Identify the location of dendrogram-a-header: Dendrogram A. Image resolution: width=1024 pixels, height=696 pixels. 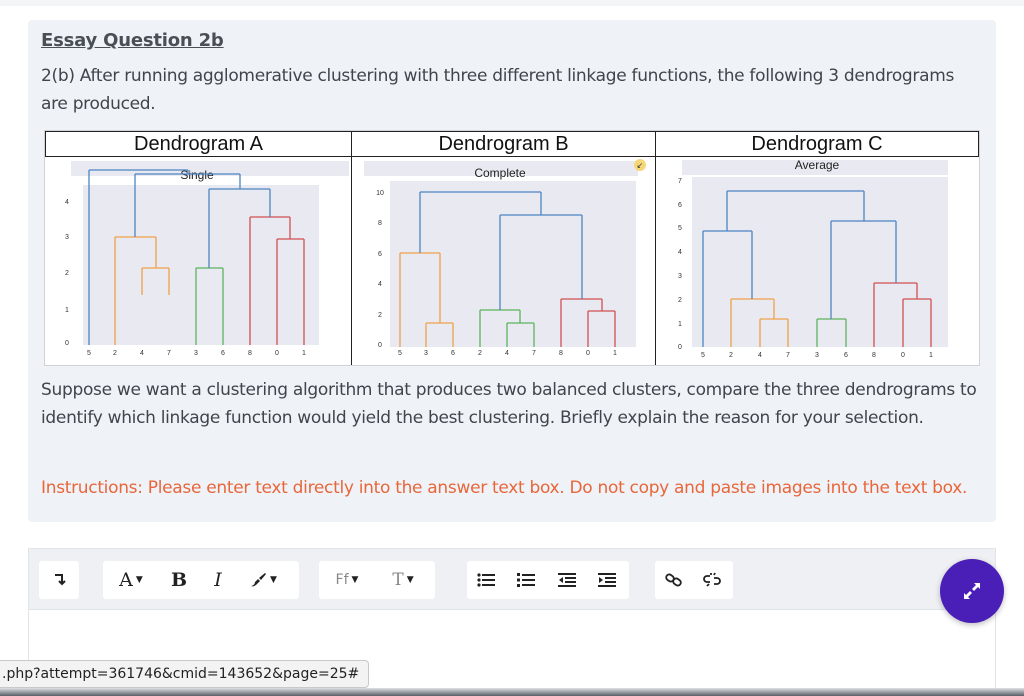
(198, 144).